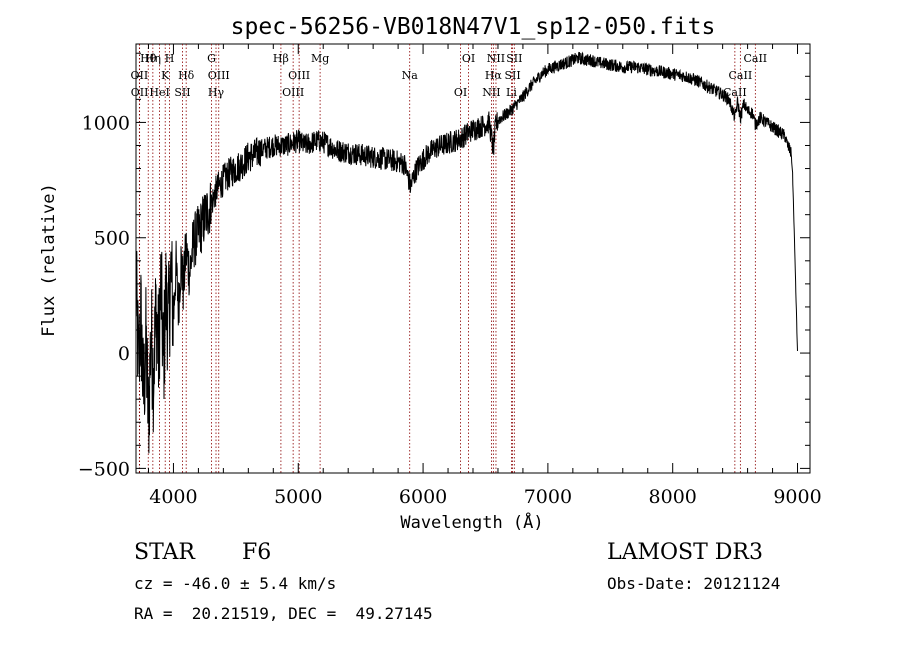 This screenshot has height=649, width=900. I want to click on line-label-17: OI, so click(460, 92).